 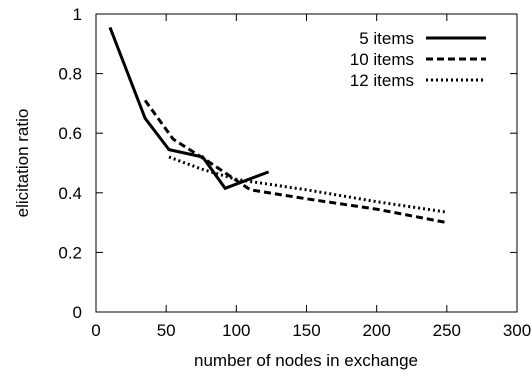 I want to click on y-tick-label: 0.4, so click(x=70, y=193).